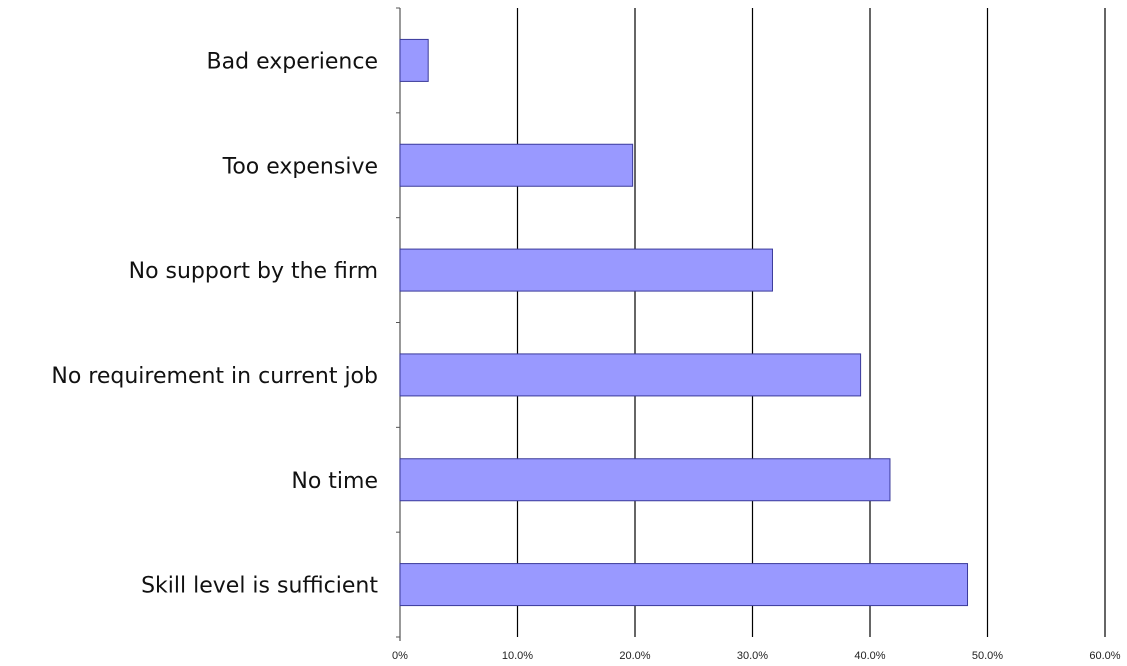  I want to click on x-tick-label: 30.0%, so click(752, 656).